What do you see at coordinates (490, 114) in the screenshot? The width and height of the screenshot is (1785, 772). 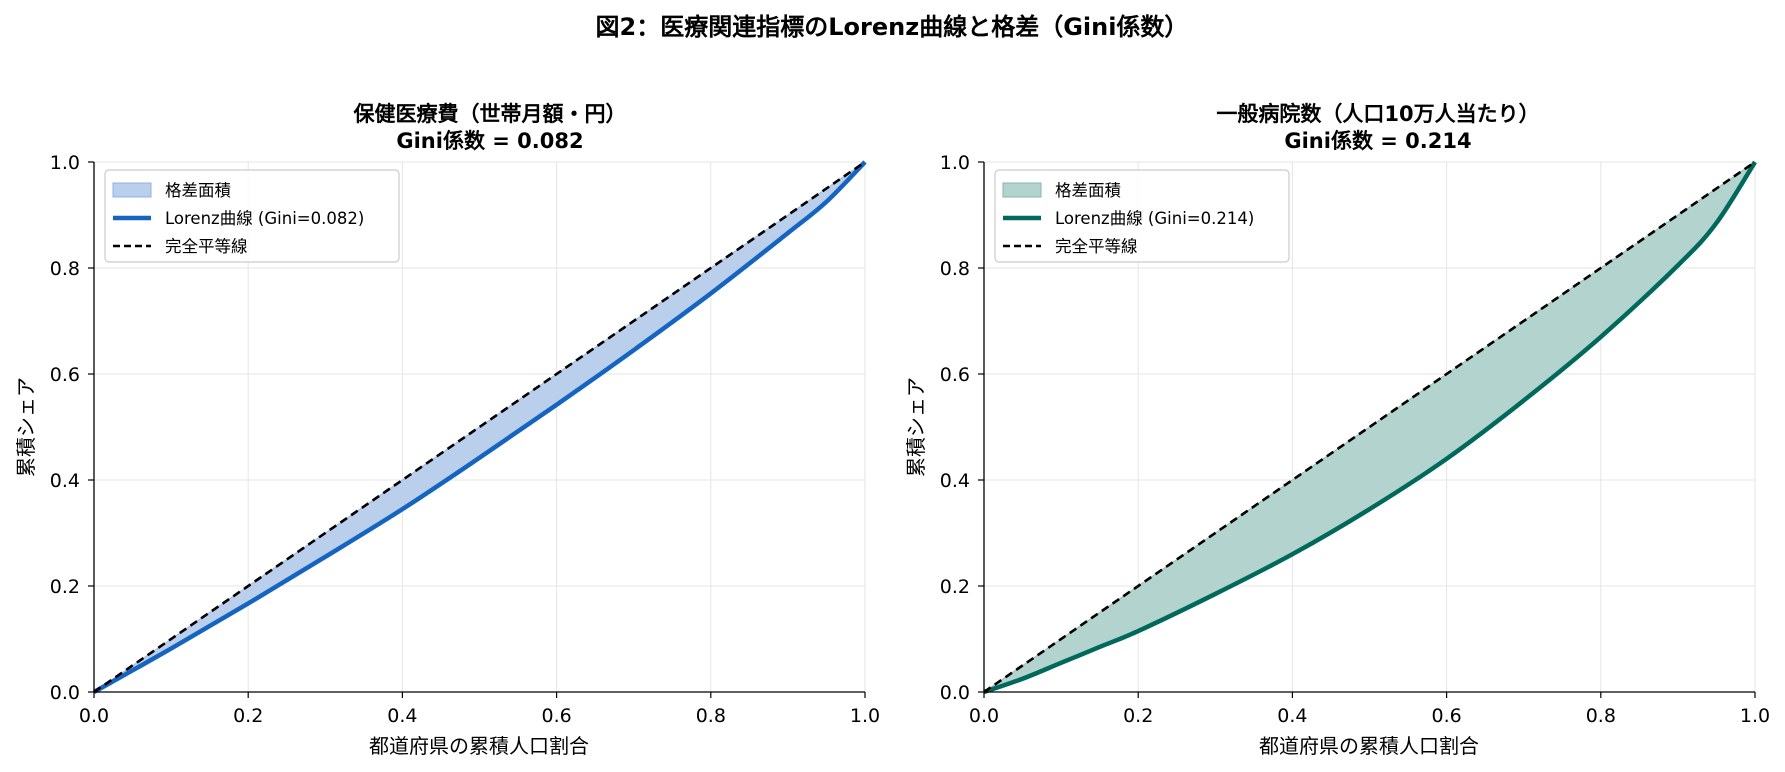 I see `panel-title: 保健医療費（世帯月額・円）` at bounding box center [490, 114].